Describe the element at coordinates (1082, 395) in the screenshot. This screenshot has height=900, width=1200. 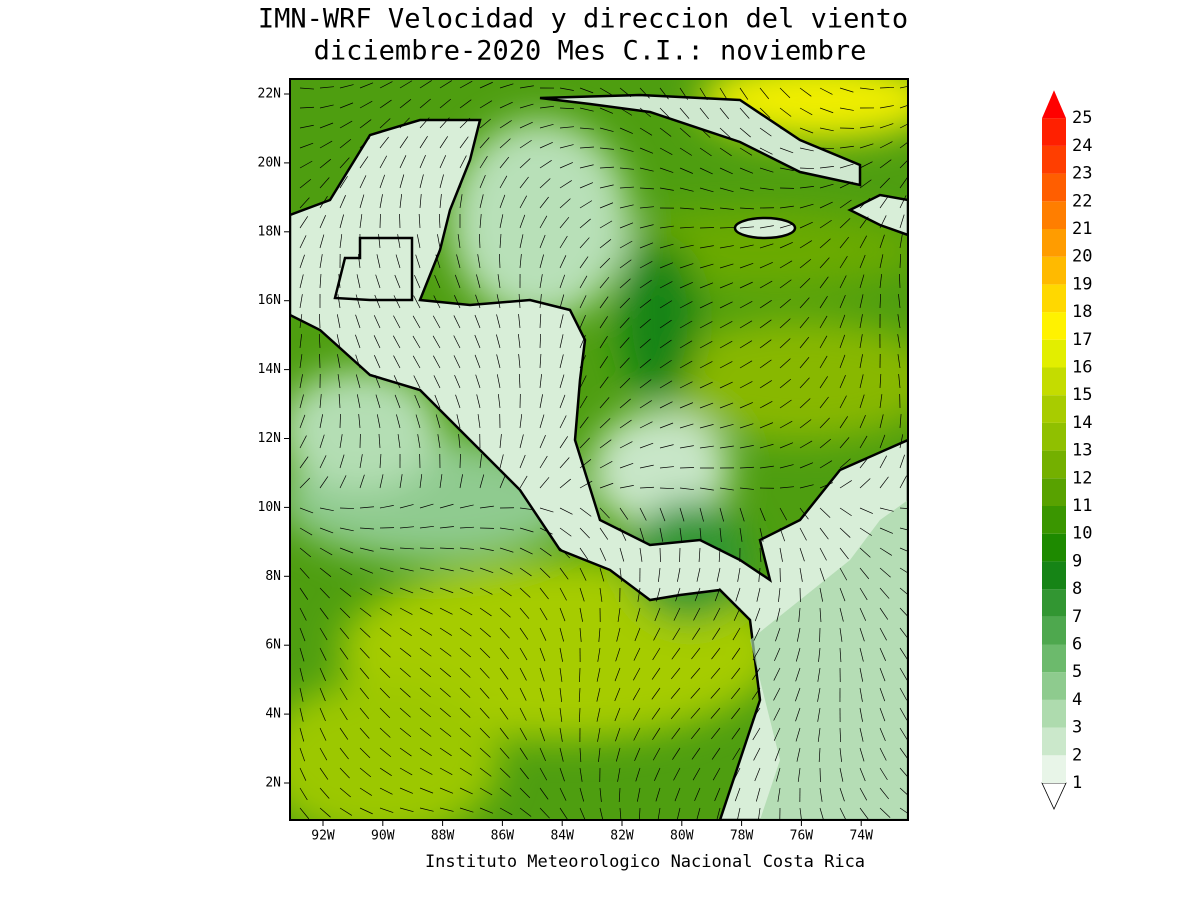
I see `colorbar-label: 15` at that location.